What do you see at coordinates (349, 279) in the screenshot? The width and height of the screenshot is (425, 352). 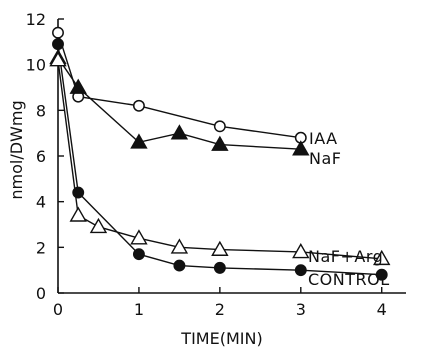 I see `series-label-control: CONTROL` at bounding box center [349, 279].